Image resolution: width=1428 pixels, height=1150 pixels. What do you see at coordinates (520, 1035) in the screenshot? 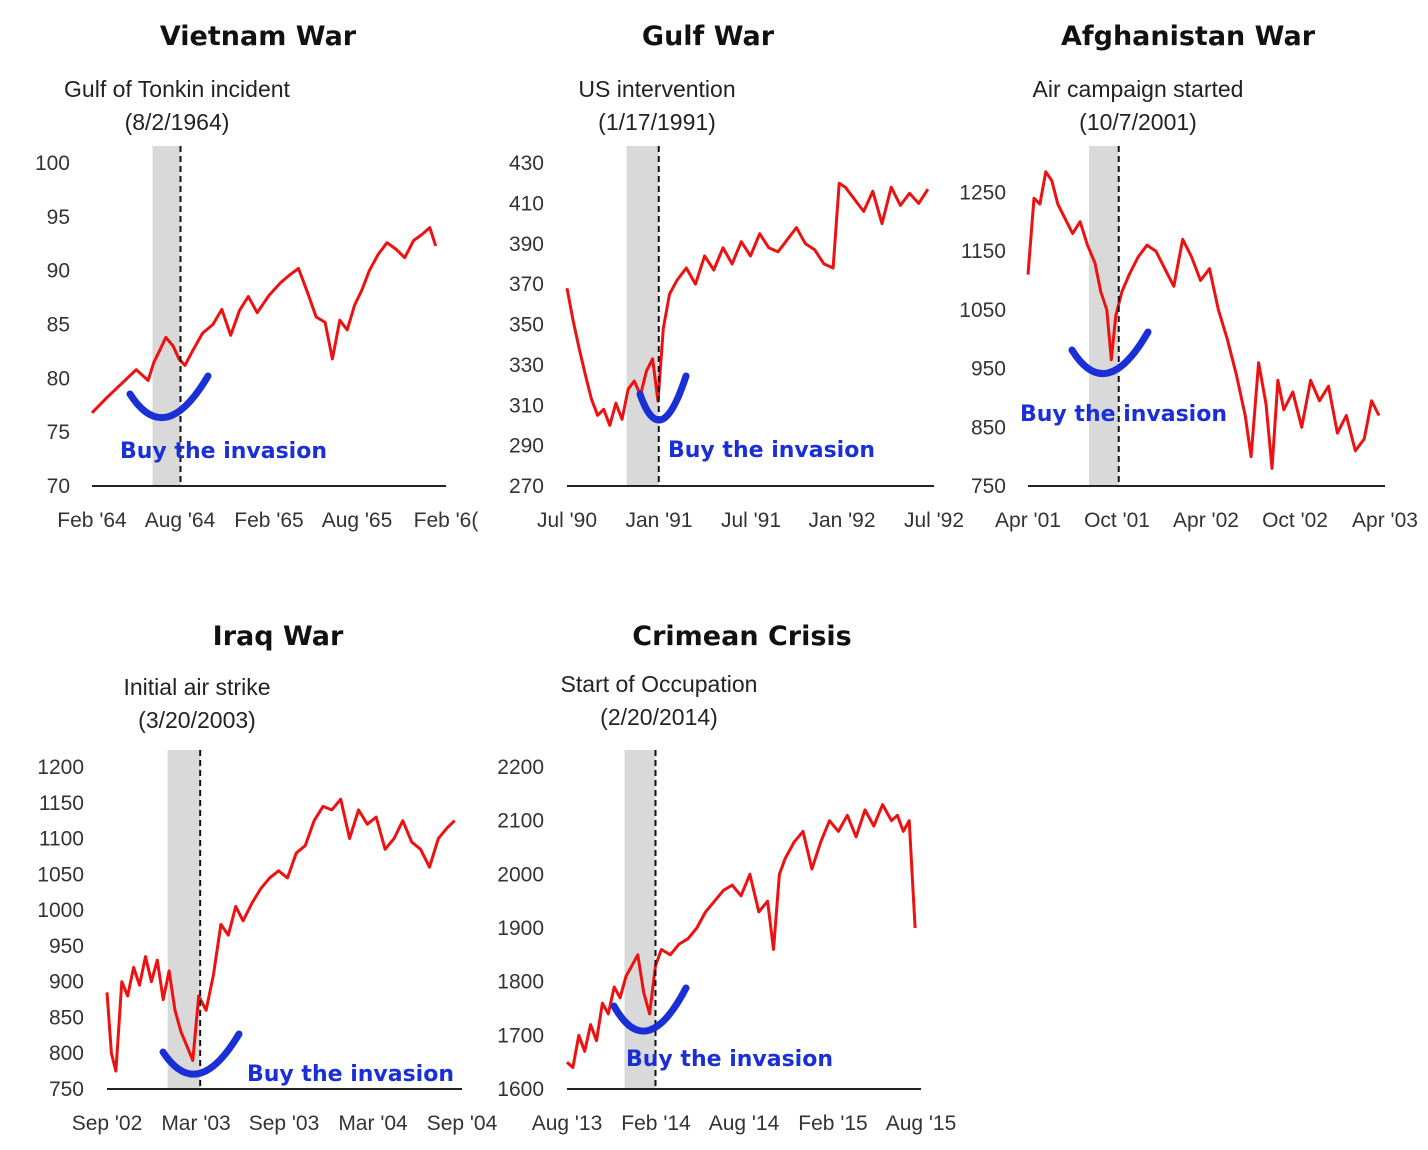
I see `y-tick-label: 1700` at bounding box center [520, 1035].